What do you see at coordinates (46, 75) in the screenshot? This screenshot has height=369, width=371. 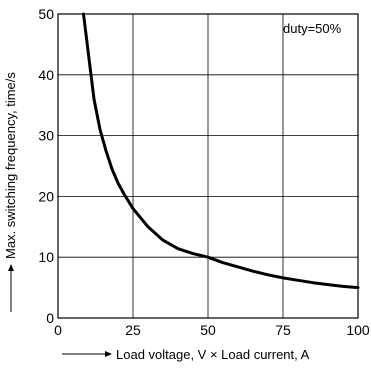 I see `y-tick-label: 40` at bounding box center [46, 75].